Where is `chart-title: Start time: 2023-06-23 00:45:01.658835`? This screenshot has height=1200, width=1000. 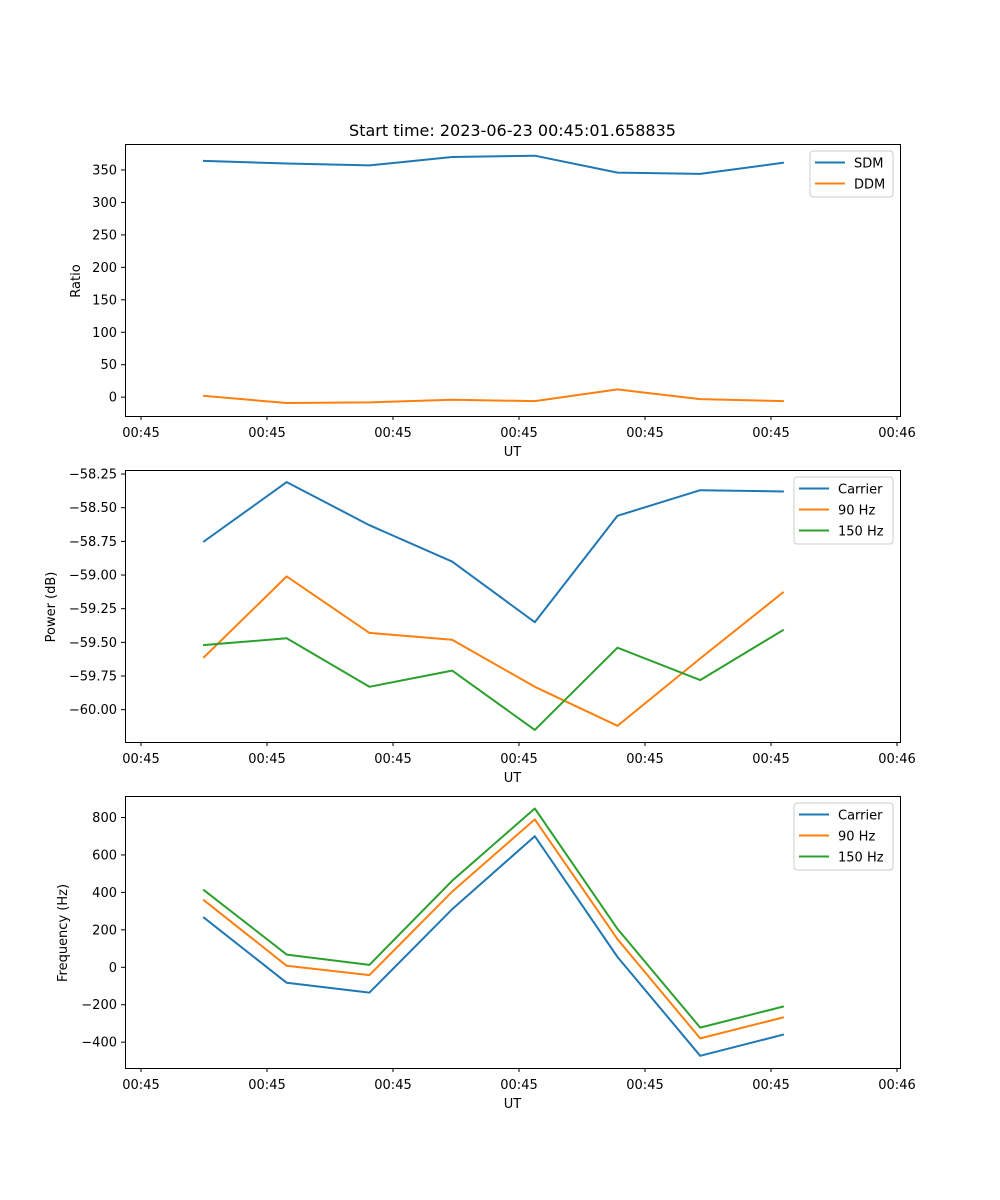 chart-title: Start time: 2023-06-23 00:45:01.658835 is located at coordinates (512, 130).